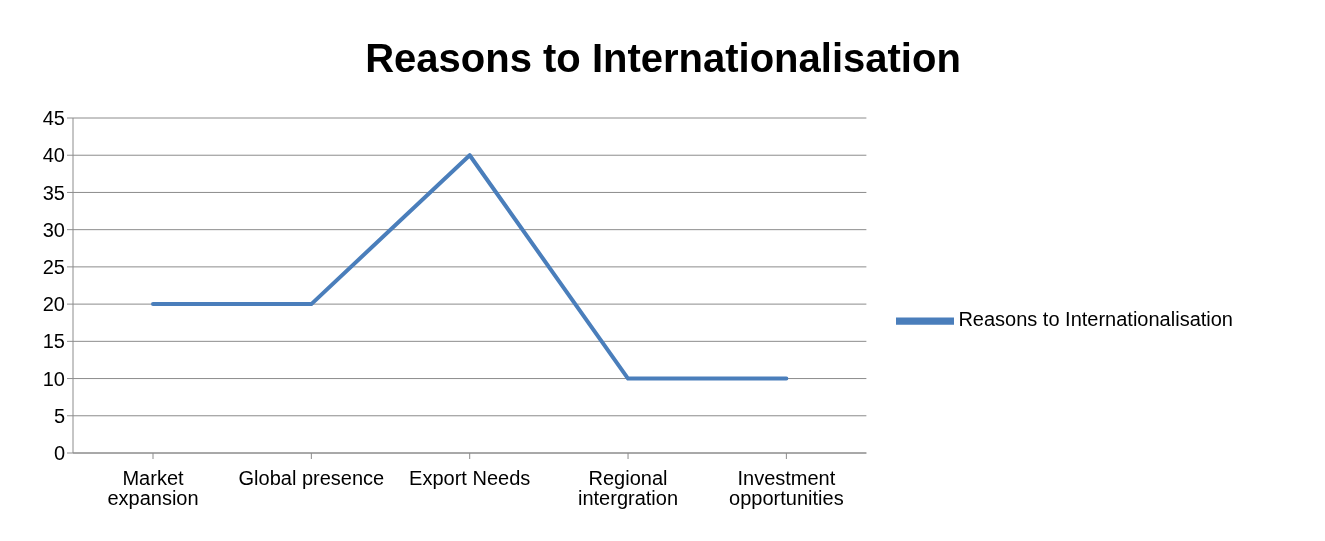 This screenshot has width=1325, height=541. Describe the element at coordinates (470, 478) in the screenshot. I see `x-tick-label: Export Needs` at that location.